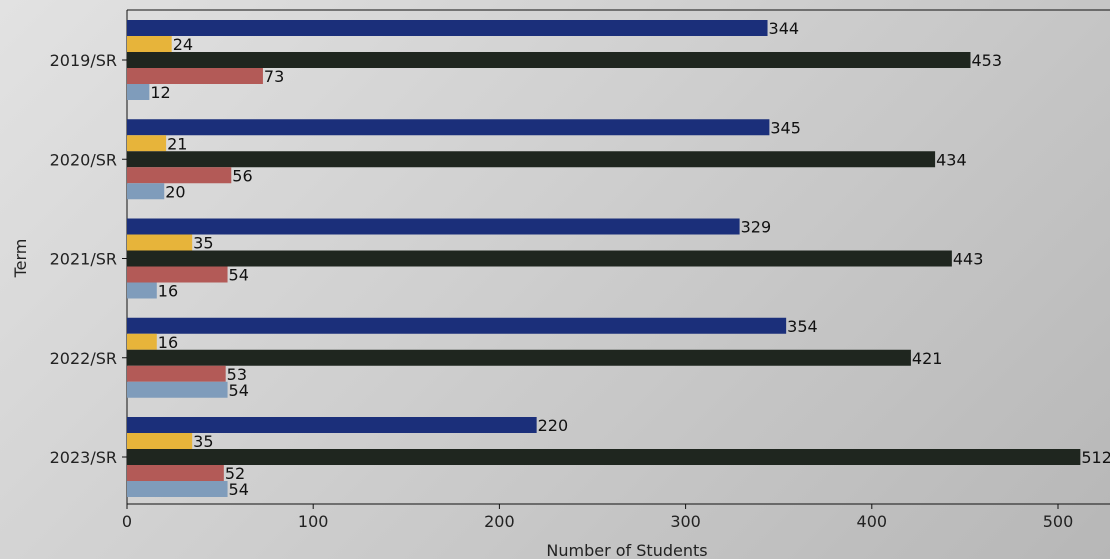 Image resolution: width=1110 pixels, height=559 pixels. Describe the element at coordinates (83, 60) in the screenshot. I see `y-tick-label: 2019/SR` at that location.